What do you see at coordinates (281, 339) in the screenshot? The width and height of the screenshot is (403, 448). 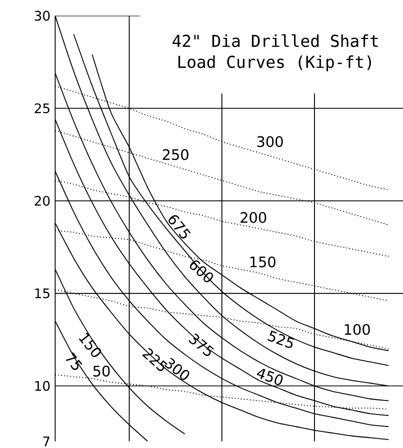 I see `text: 525` at bounding box center [281, 339].